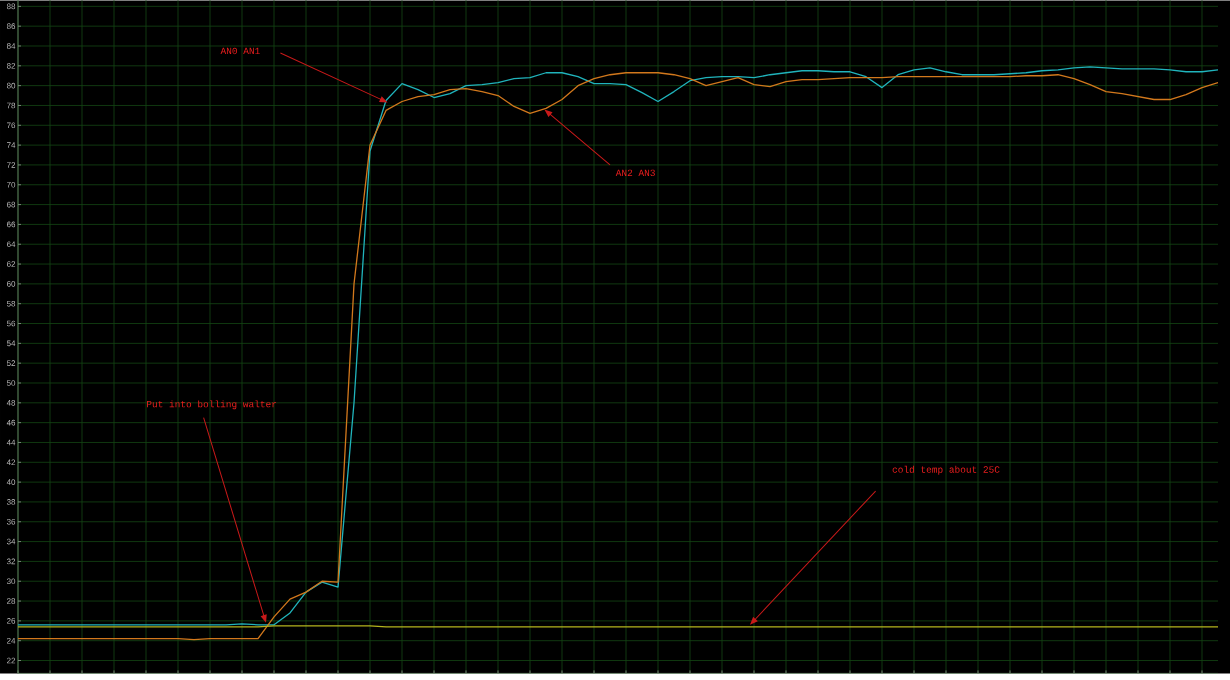 The width and height of the screenshot is (1230, 680). What do you see at coordinates (240, 51) in the screenshot?
I see `annotation: AN0 AN1` at bounding box center [240, 51].